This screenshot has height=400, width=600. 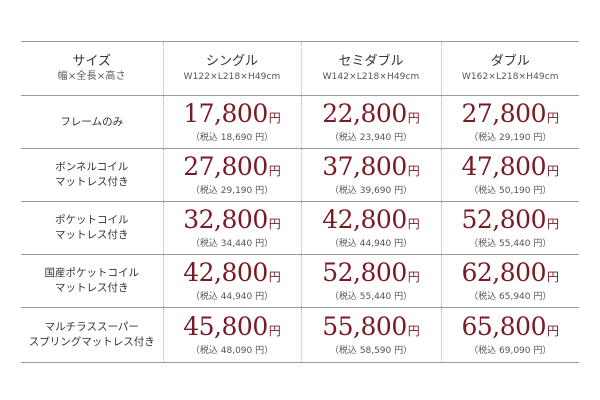 I want to click on price-cell: 55,800円 （税込 58,590 円）, so click(x=370, y=335).